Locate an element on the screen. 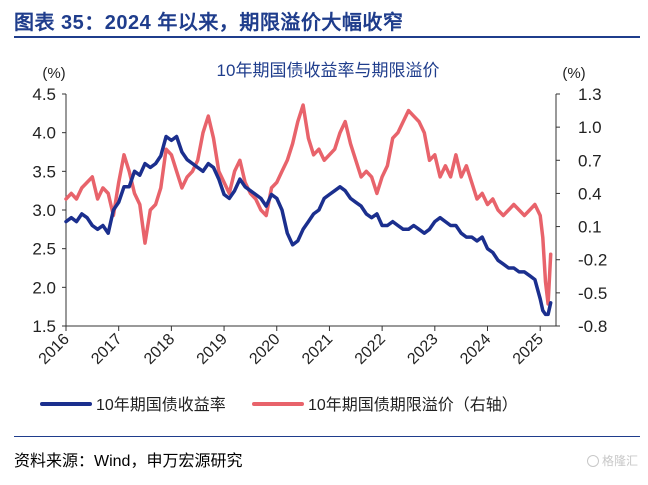 Image resolution: width=648 pixels, height=485 pixels. legend-item-term-premium-label: 10年期国债期限溢价（右轴） is located at coordinates (413, 405).